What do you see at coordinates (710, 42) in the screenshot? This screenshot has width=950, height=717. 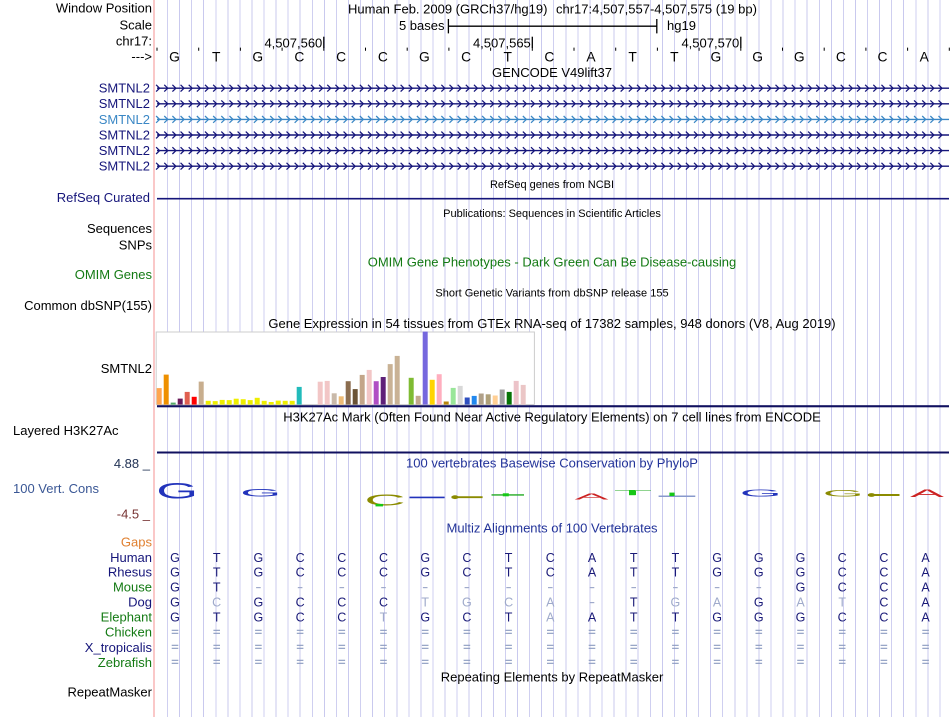 I see `svg-text: 4,507,570` at bounding box center [710, 42].